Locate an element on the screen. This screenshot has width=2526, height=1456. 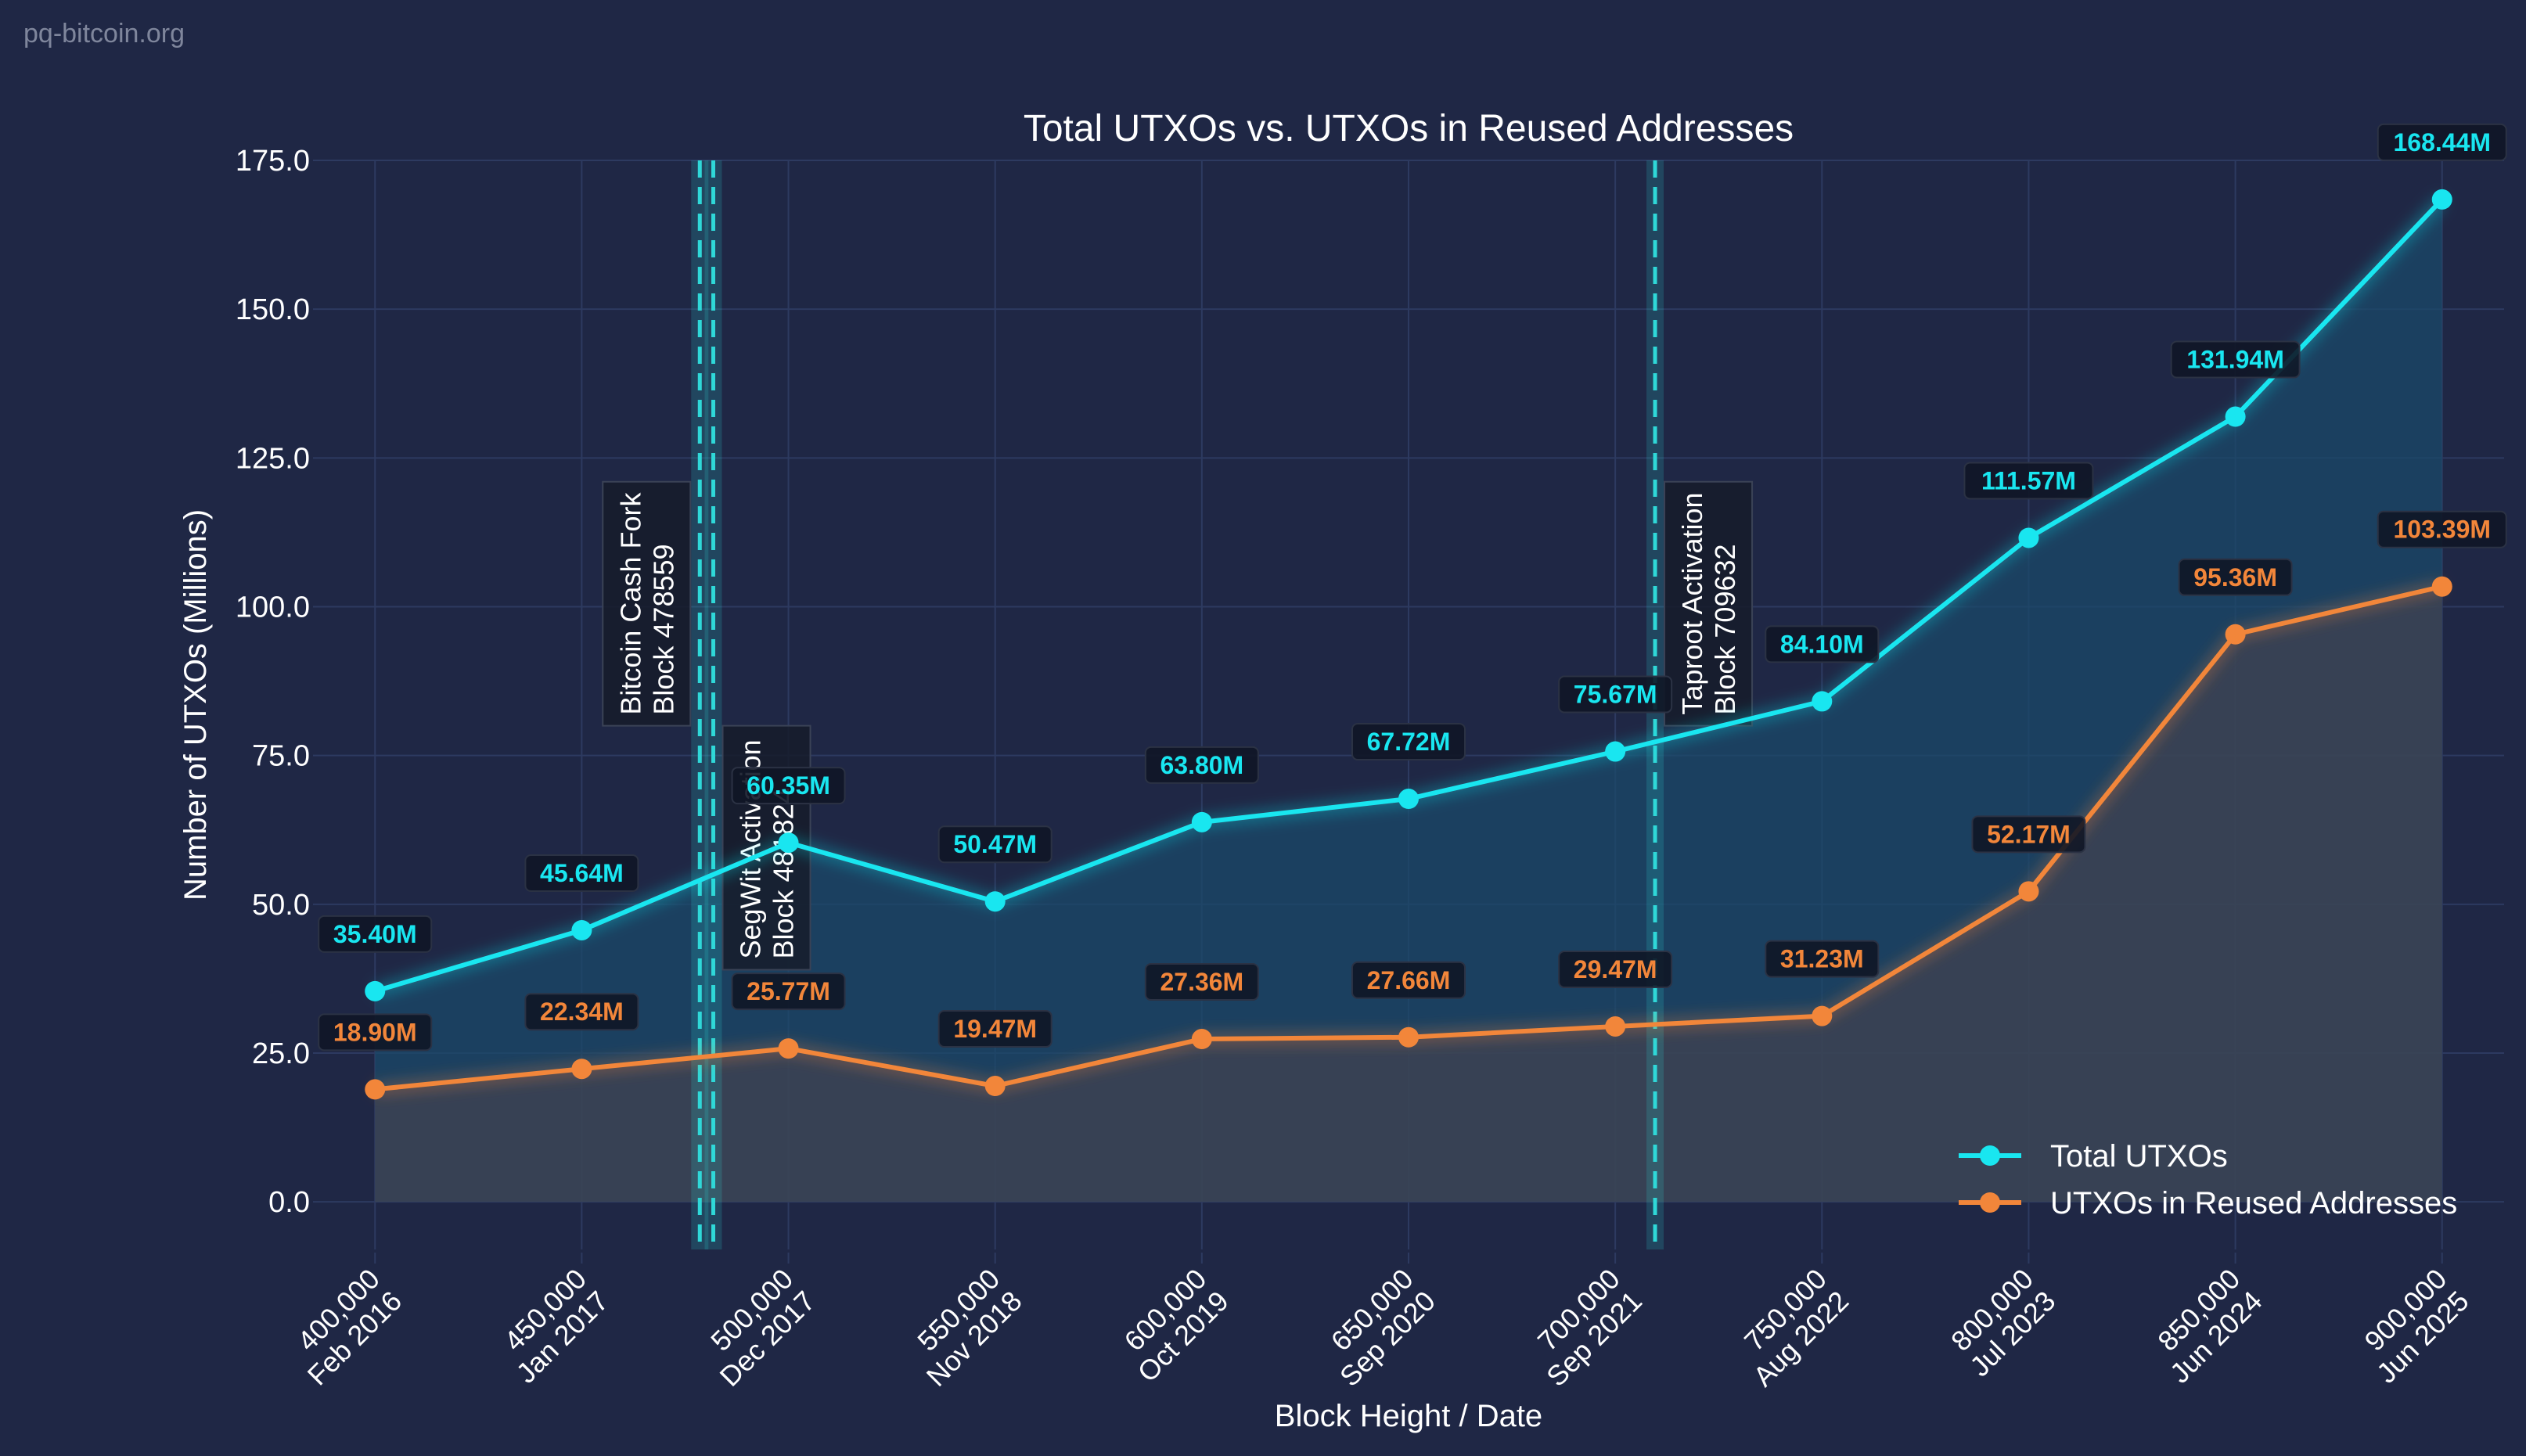
reused-data-label-9: 95.36M is located at coordinates (2235, 577).